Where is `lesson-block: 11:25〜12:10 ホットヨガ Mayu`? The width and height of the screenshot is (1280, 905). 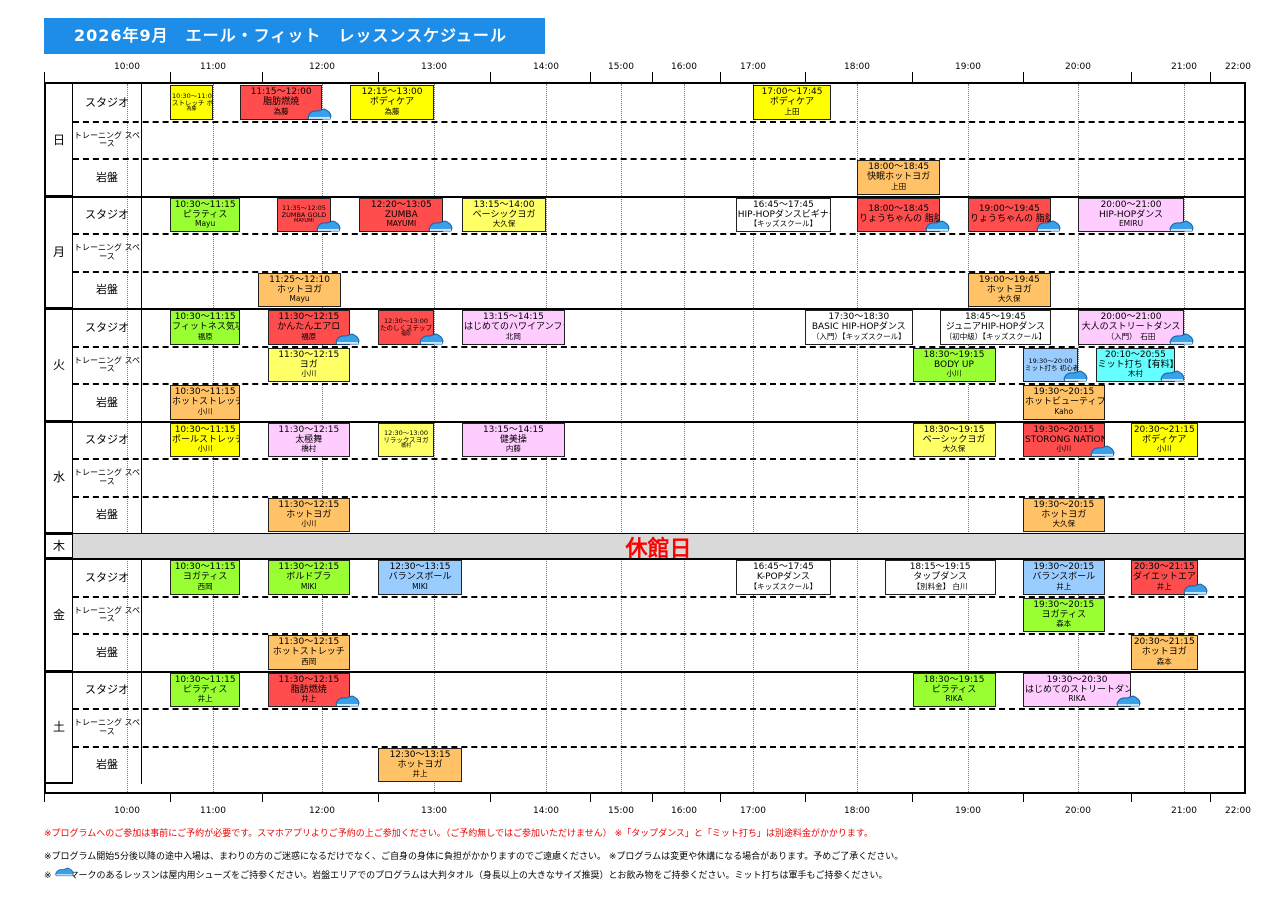
lesson-block: 11:25〜12:10 ホットヨガ Mayu is located at coordinates (299, 289).